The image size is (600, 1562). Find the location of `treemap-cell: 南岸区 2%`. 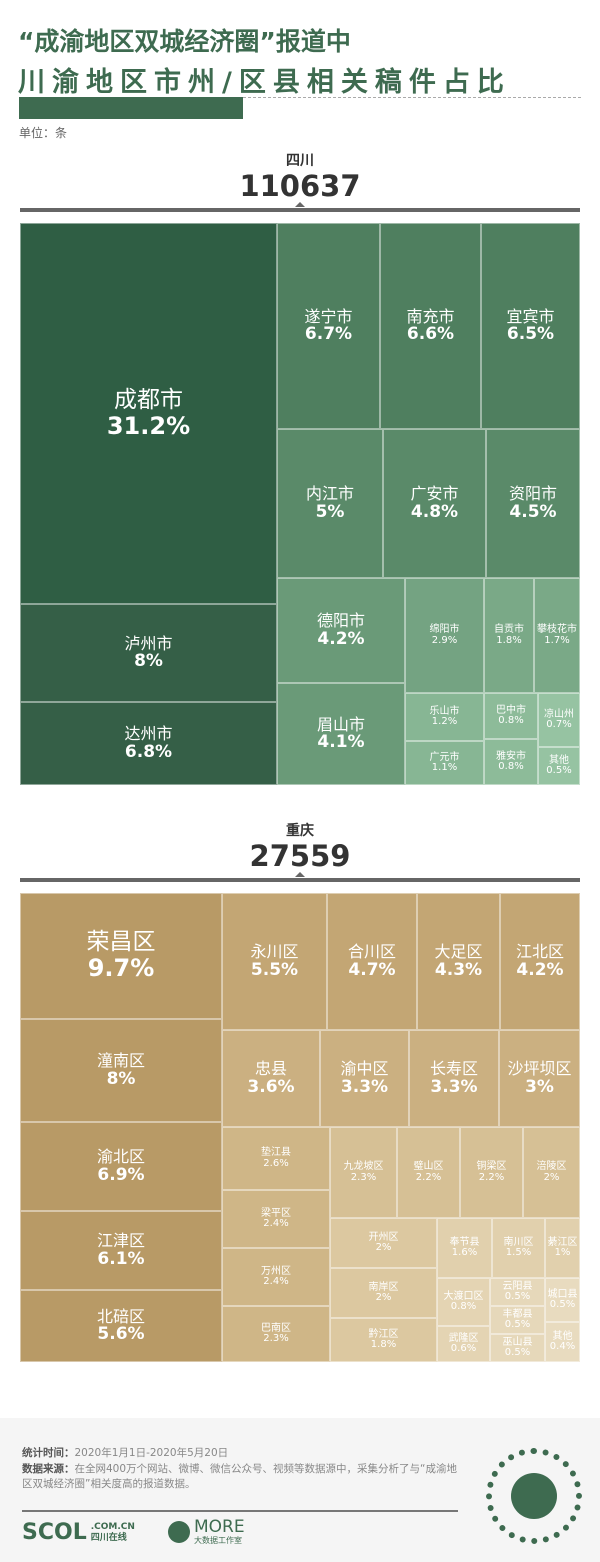

treemap-cell: 南岸区 2% is located at coordinates (383, 1293).